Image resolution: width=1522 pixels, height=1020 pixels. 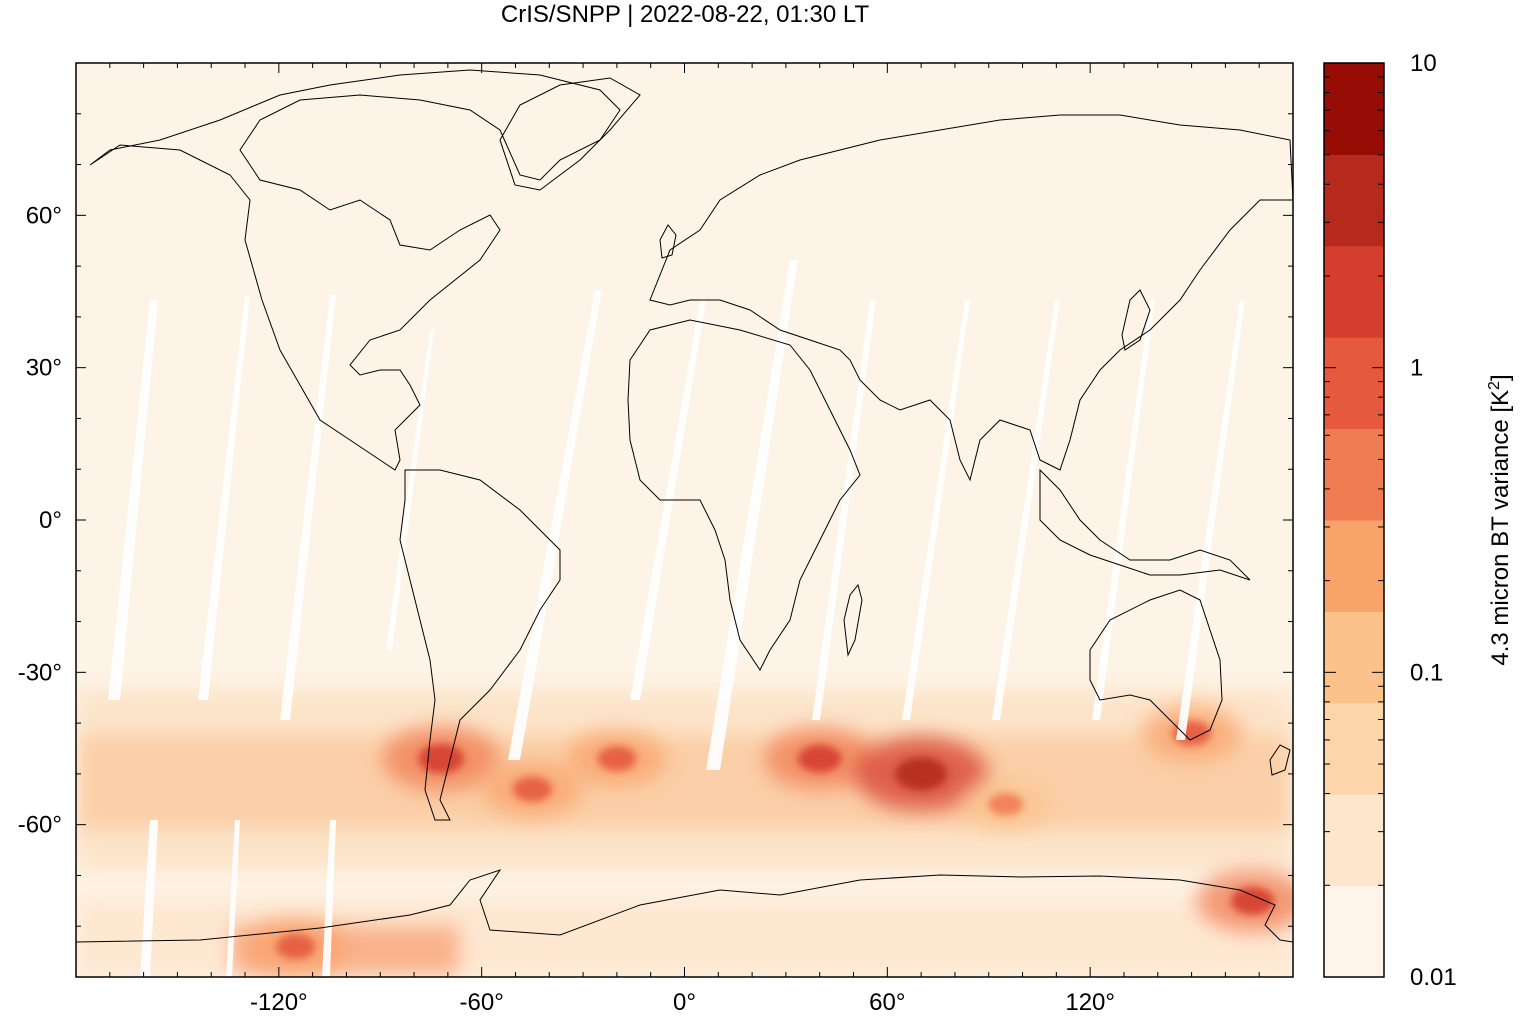 I want to click on colorbar: 10 1 0.1 0.01 4.3 micron BT variance [K2], so click(x=1418, y=520).